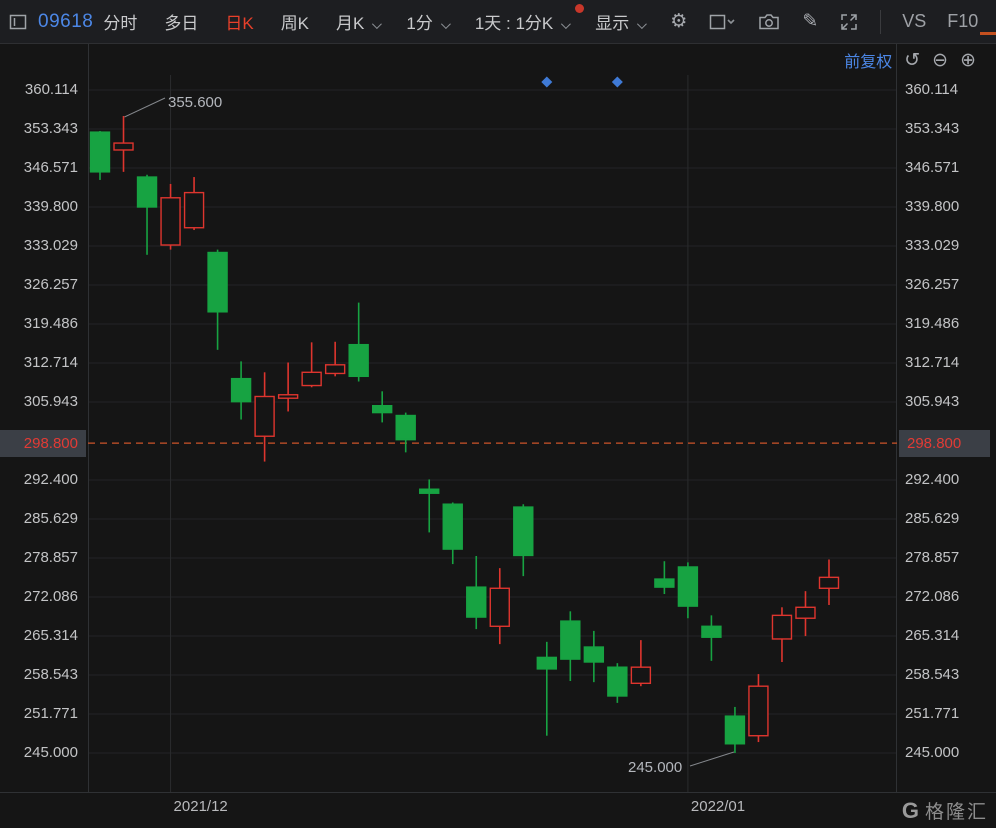 This screenshot has width=996, height=828. I want to click on y-axis-label: 251.771, so click(50, 713).